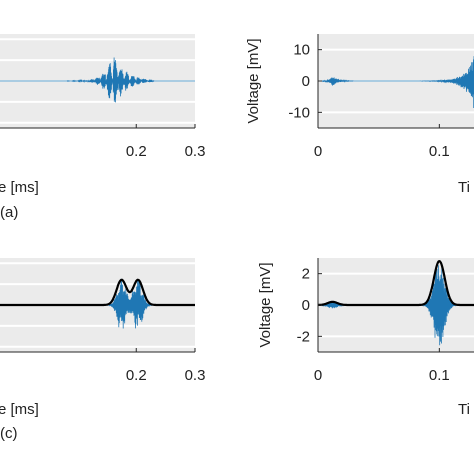  What do you see at coordinates (166, 366) in the screenshot?
I see `tick-labels-c: 0.2 0.3` at bounding box center [166, 366].